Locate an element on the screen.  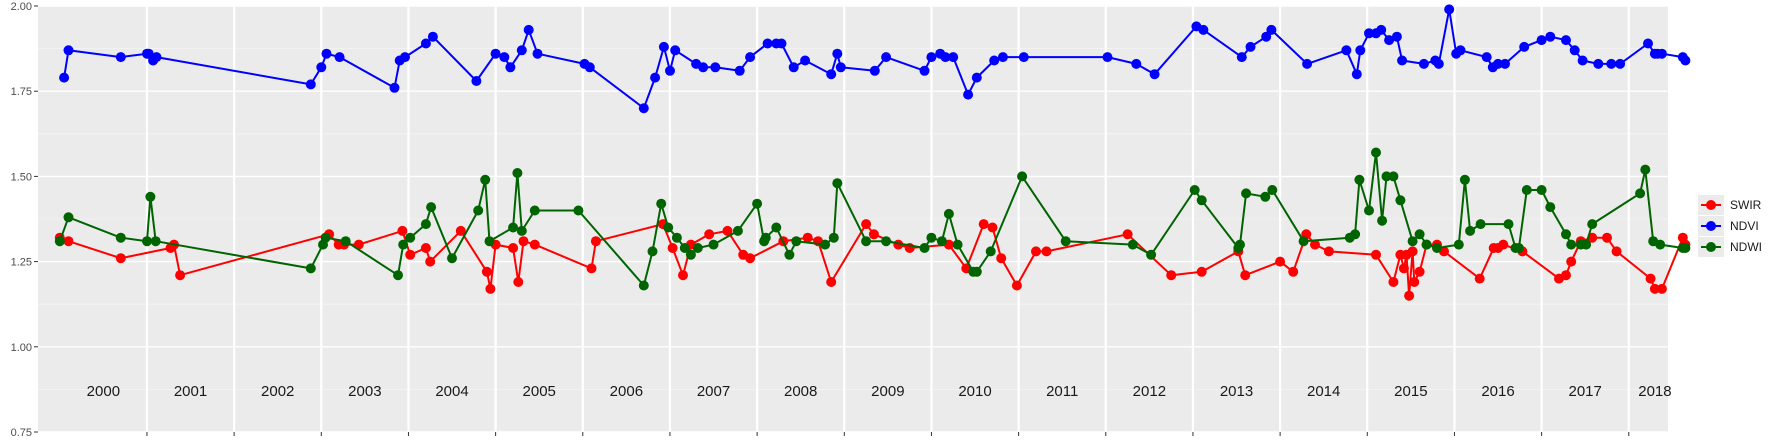
y-tick-label: 2.00 is located at coordinates (21, 7).